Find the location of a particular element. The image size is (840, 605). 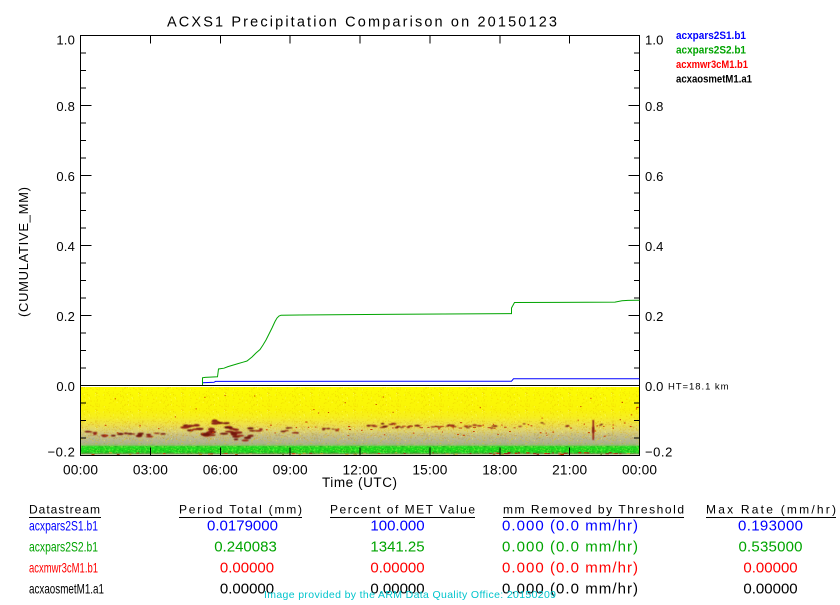

svg-text: mm Removed by Threshold is located at coordinates (593, 510).